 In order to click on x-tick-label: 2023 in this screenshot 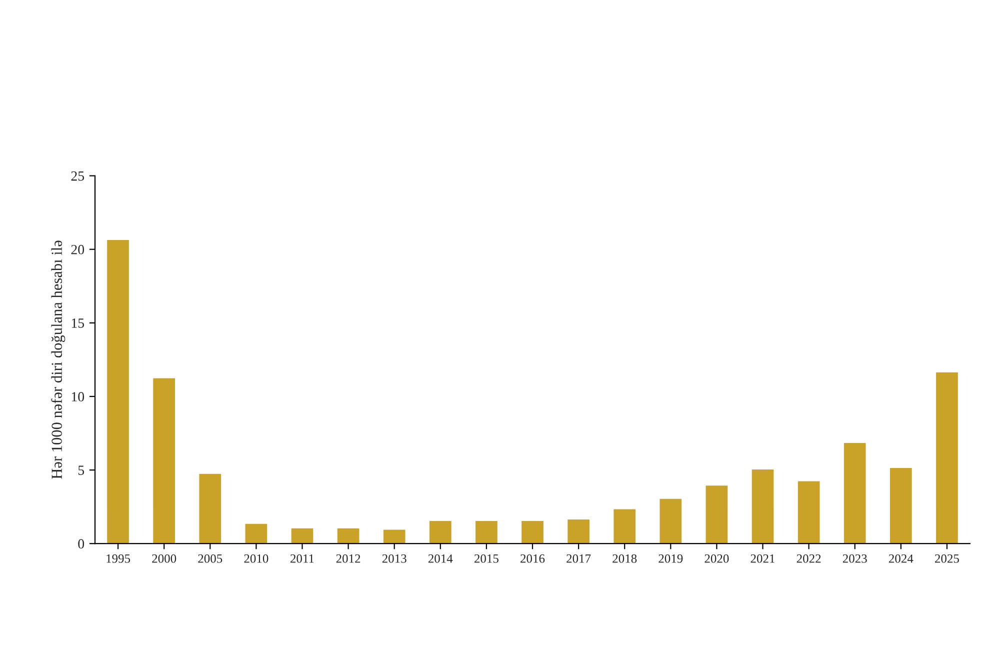, I will do `click(854, 558)`.